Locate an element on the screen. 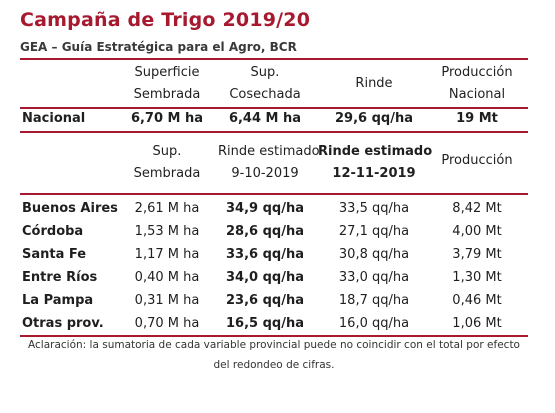  national-header-harvested-l2: Cosechada is located at coordinates (265, 94).